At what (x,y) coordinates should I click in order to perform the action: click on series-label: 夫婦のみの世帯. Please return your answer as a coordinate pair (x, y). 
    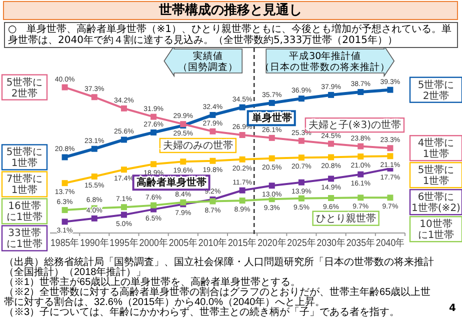
    Looking at the image, I should click on (197, 145).